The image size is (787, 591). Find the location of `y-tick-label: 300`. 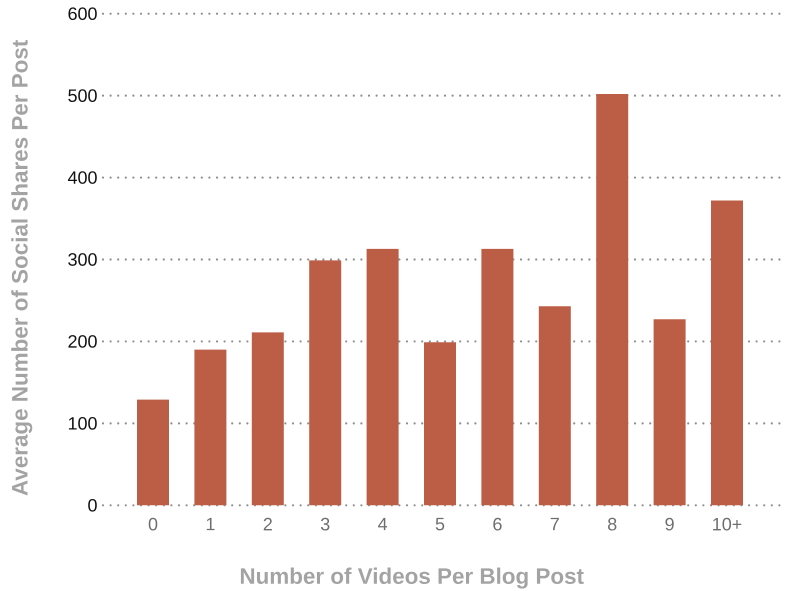

y-tick-label: 300 is located at coordinates (82, 259).